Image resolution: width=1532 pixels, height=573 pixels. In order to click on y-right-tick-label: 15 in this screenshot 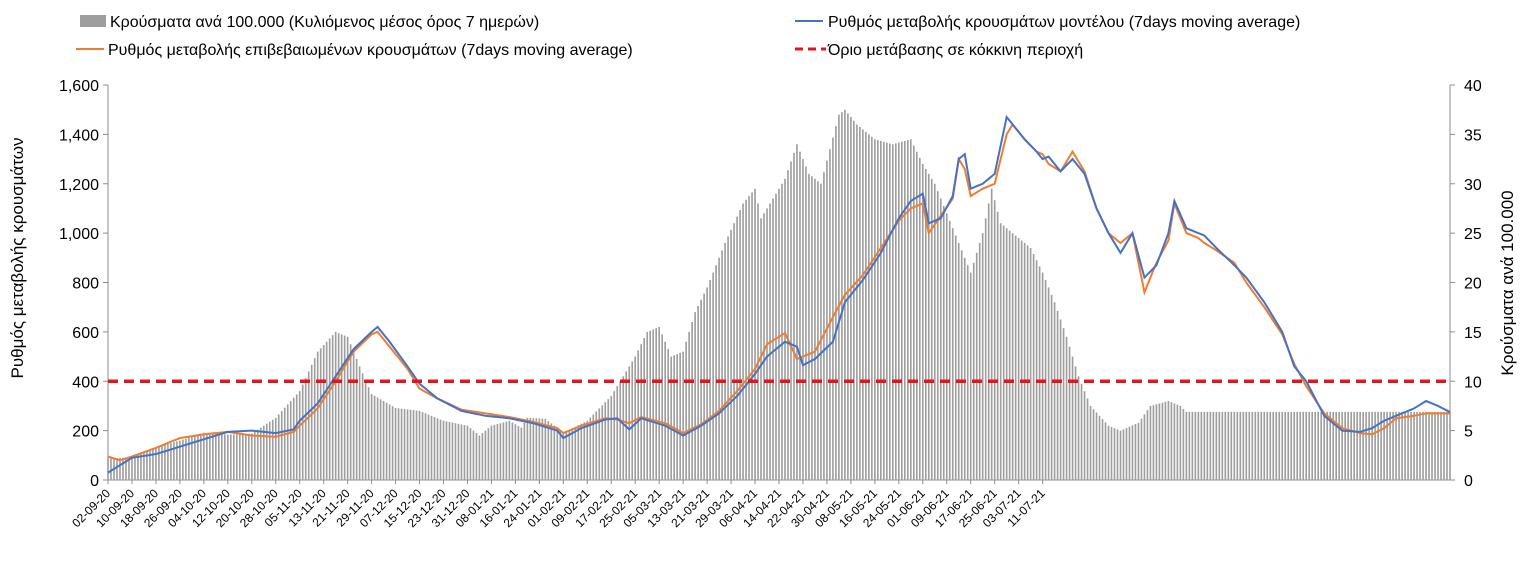, I will do `click(1473, 333)`.